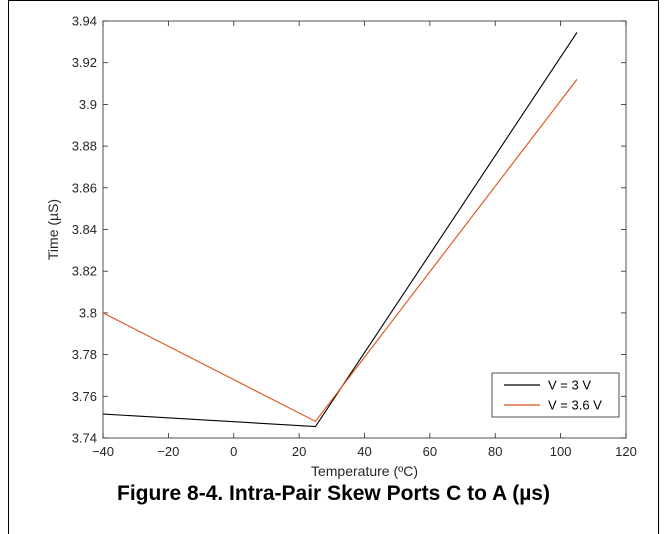 Image resolution: width=667 pixels, height=534 pixels. I want to click on x-tick-label: 60, so click(430, 451).